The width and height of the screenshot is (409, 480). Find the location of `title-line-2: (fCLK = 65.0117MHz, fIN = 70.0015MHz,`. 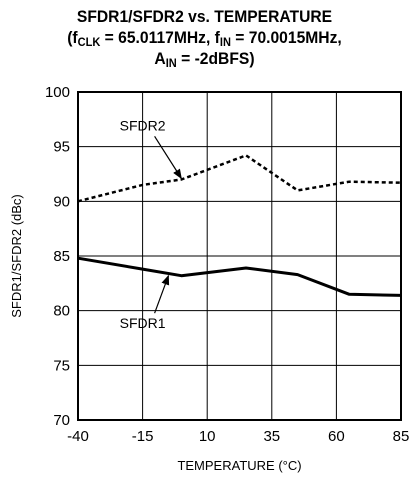

title-line-2: (fCLK = 65.0117MHz, fIN = 70.0015MHz, is located at coordinates (204, 37).